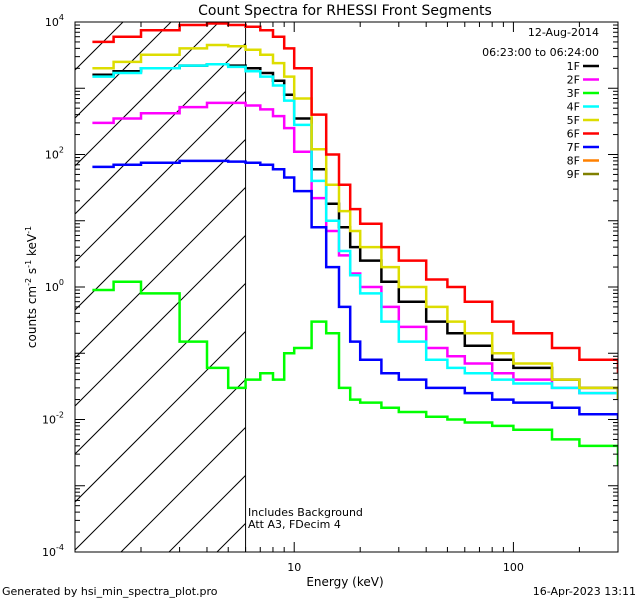 The image size is (640, 600). I want to click on y-tick-exponent: 0, so click(61, 282).